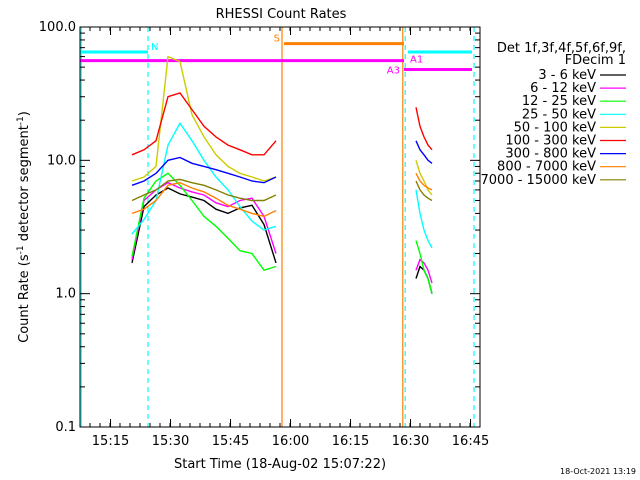 This screenshot has width=640, height=480. I want to click on x-tick-label: 15:15, so click(110, 441).